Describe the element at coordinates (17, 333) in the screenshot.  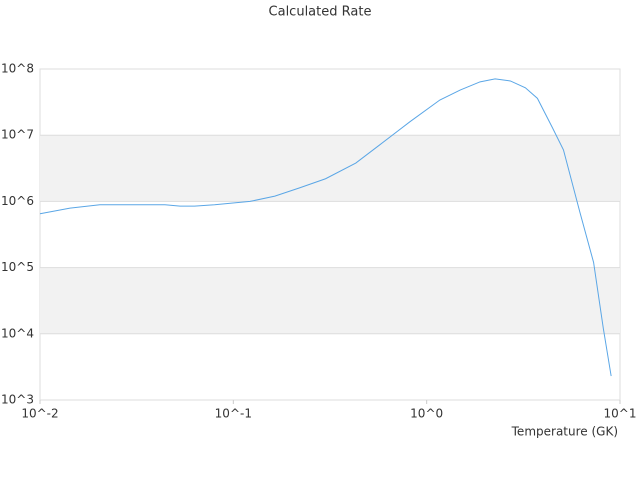
I see `y-tick-label: 10^4` at that location.